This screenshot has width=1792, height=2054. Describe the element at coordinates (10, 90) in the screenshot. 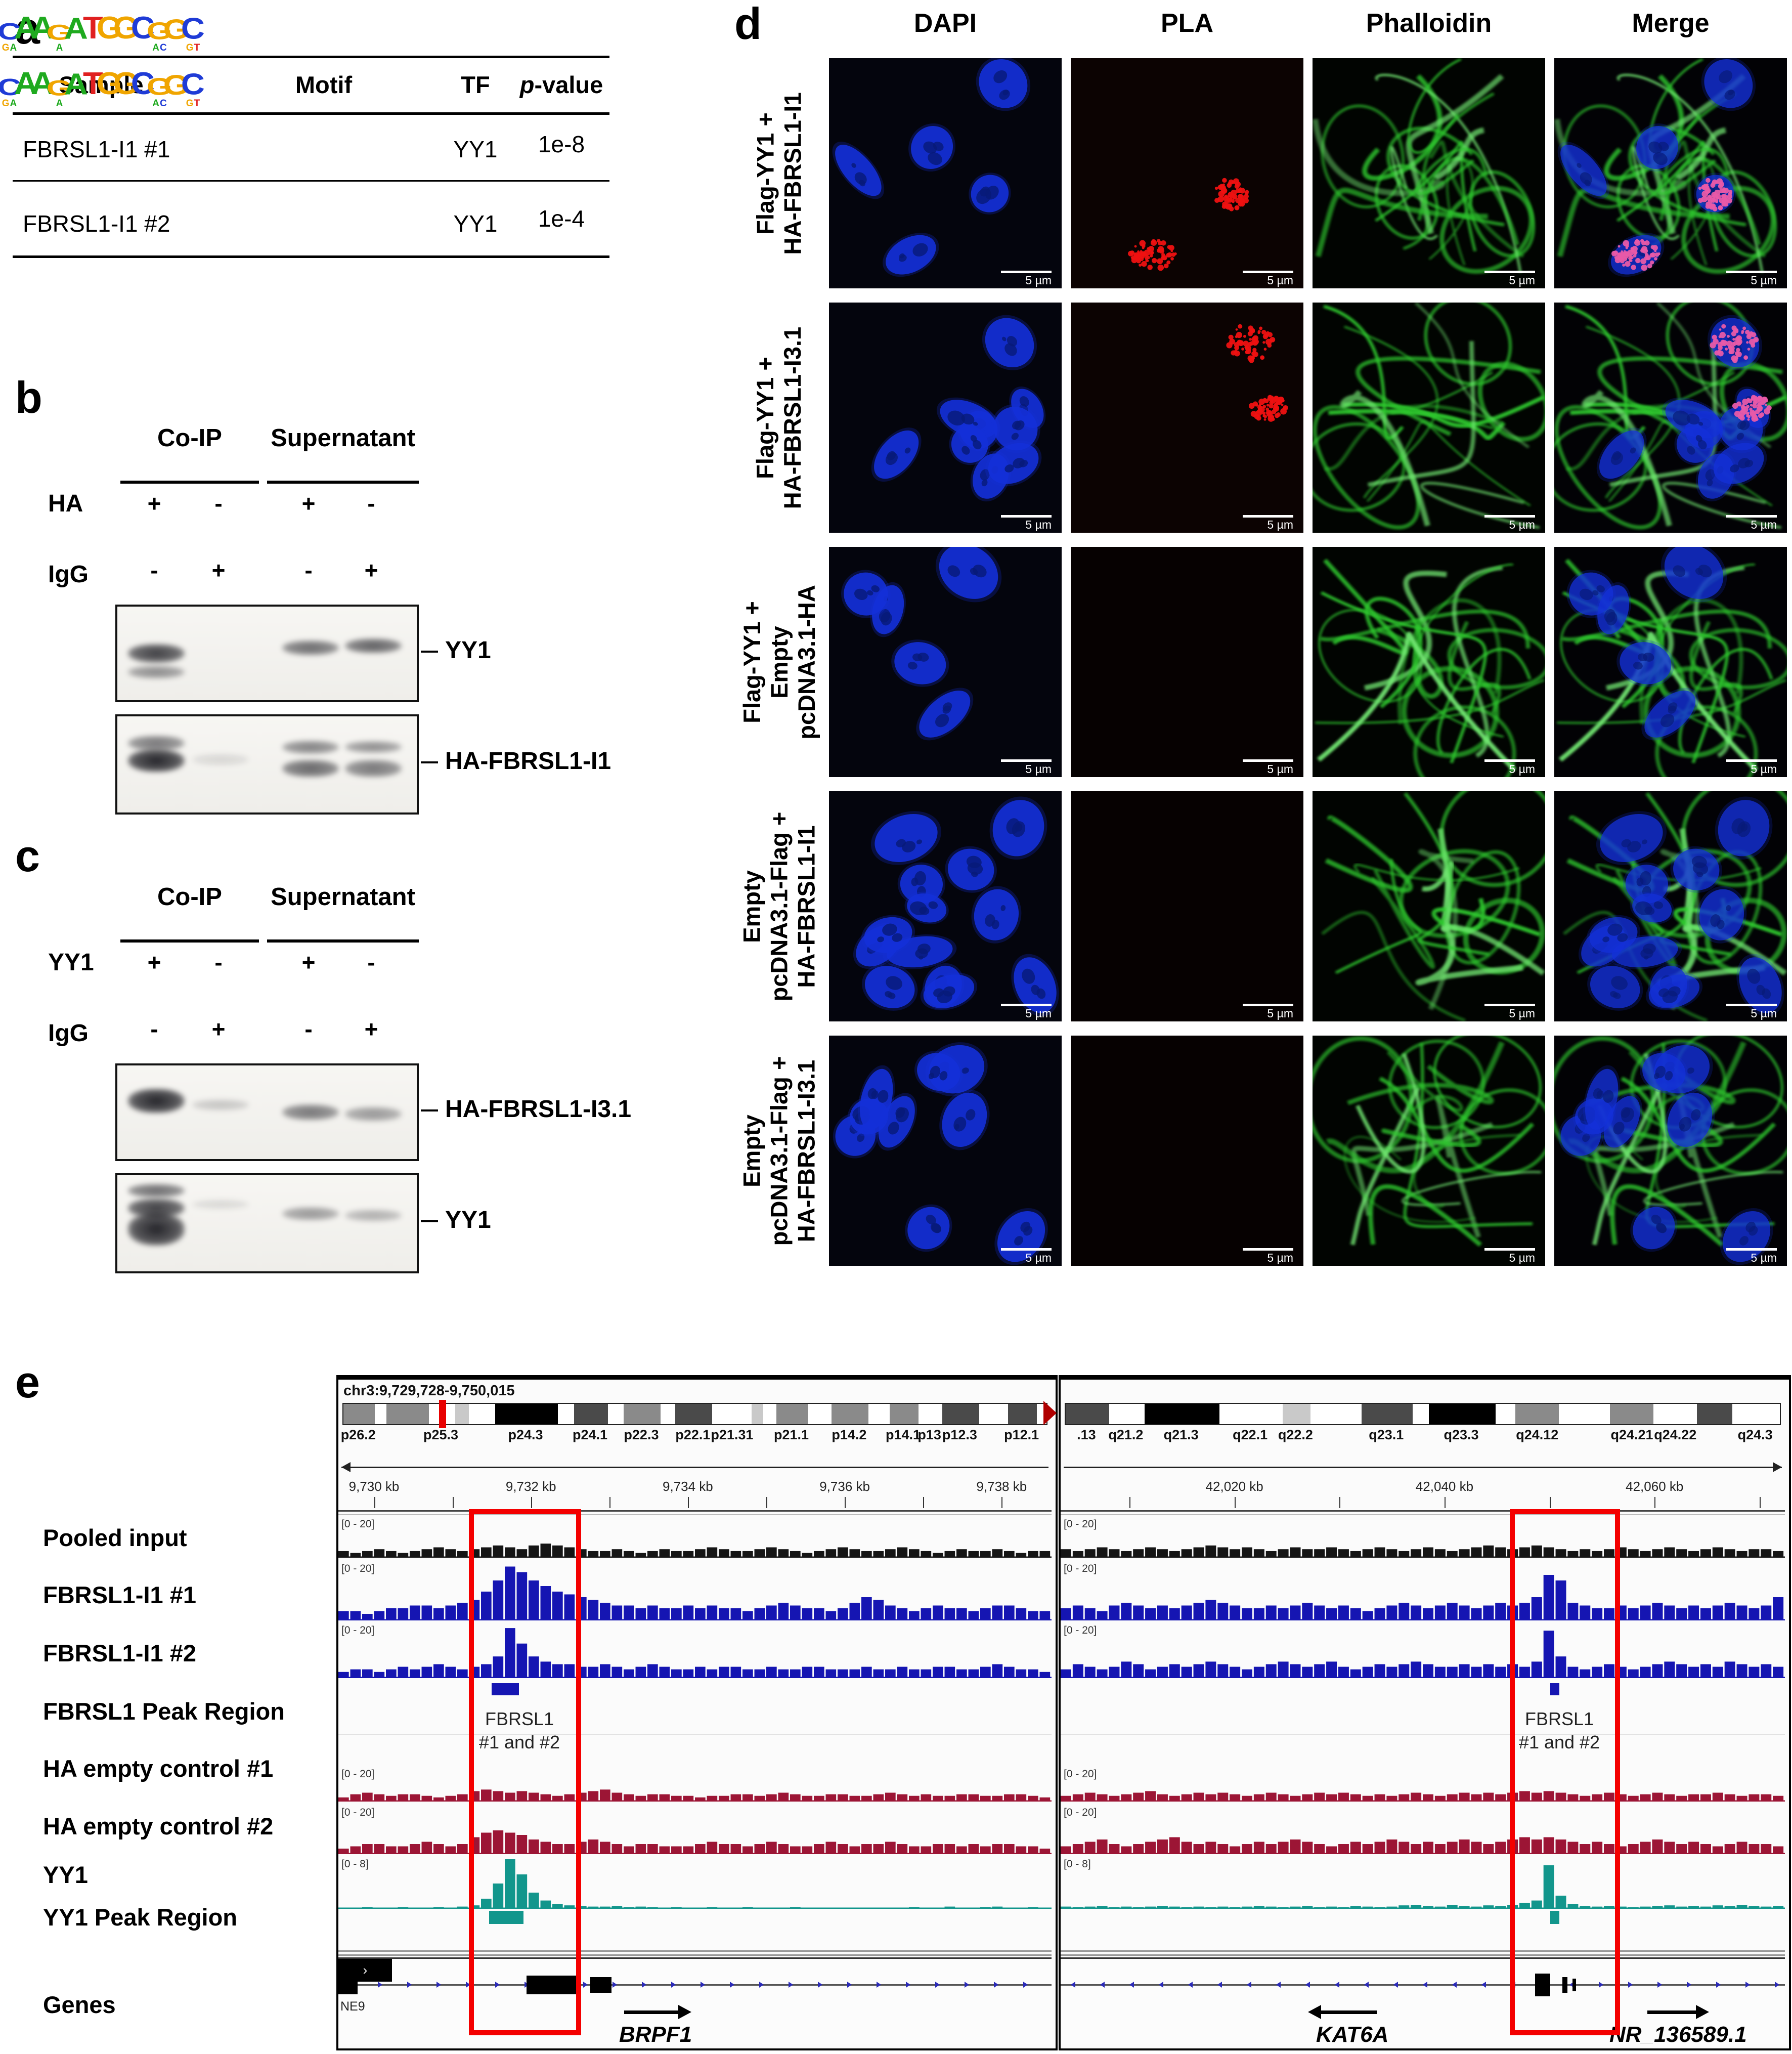

I see `motif-letter-col: CGA` at that location.